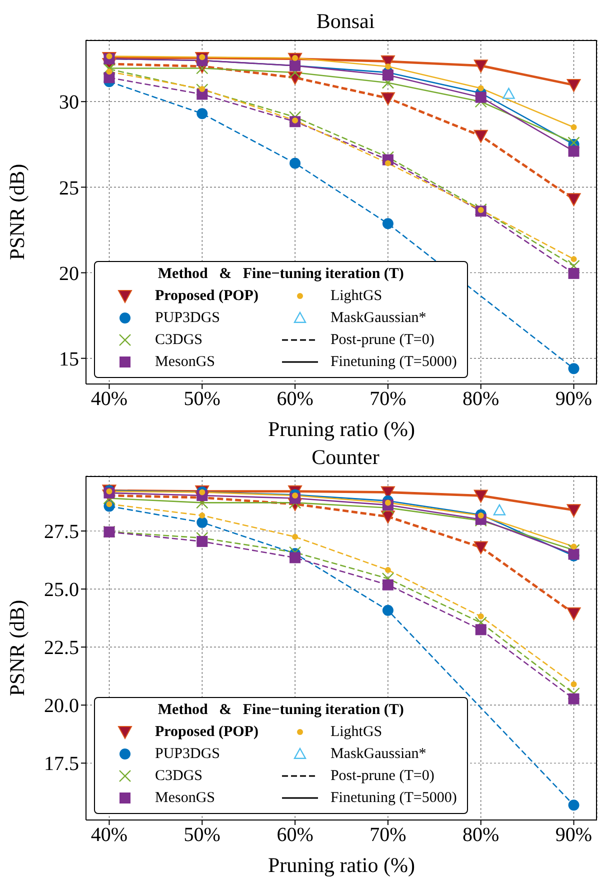  I want to click on y-tick-label: 25, so click(69, 188).